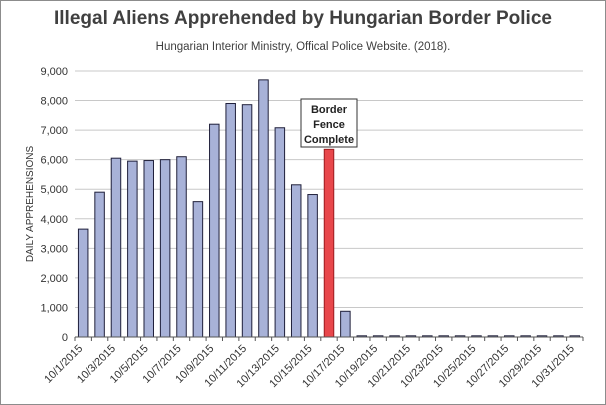 The image size is (606, 405). Describe the element at coordinates (54, 72) in the screenshot. I see `y-tick-label: 9,000` at that location.